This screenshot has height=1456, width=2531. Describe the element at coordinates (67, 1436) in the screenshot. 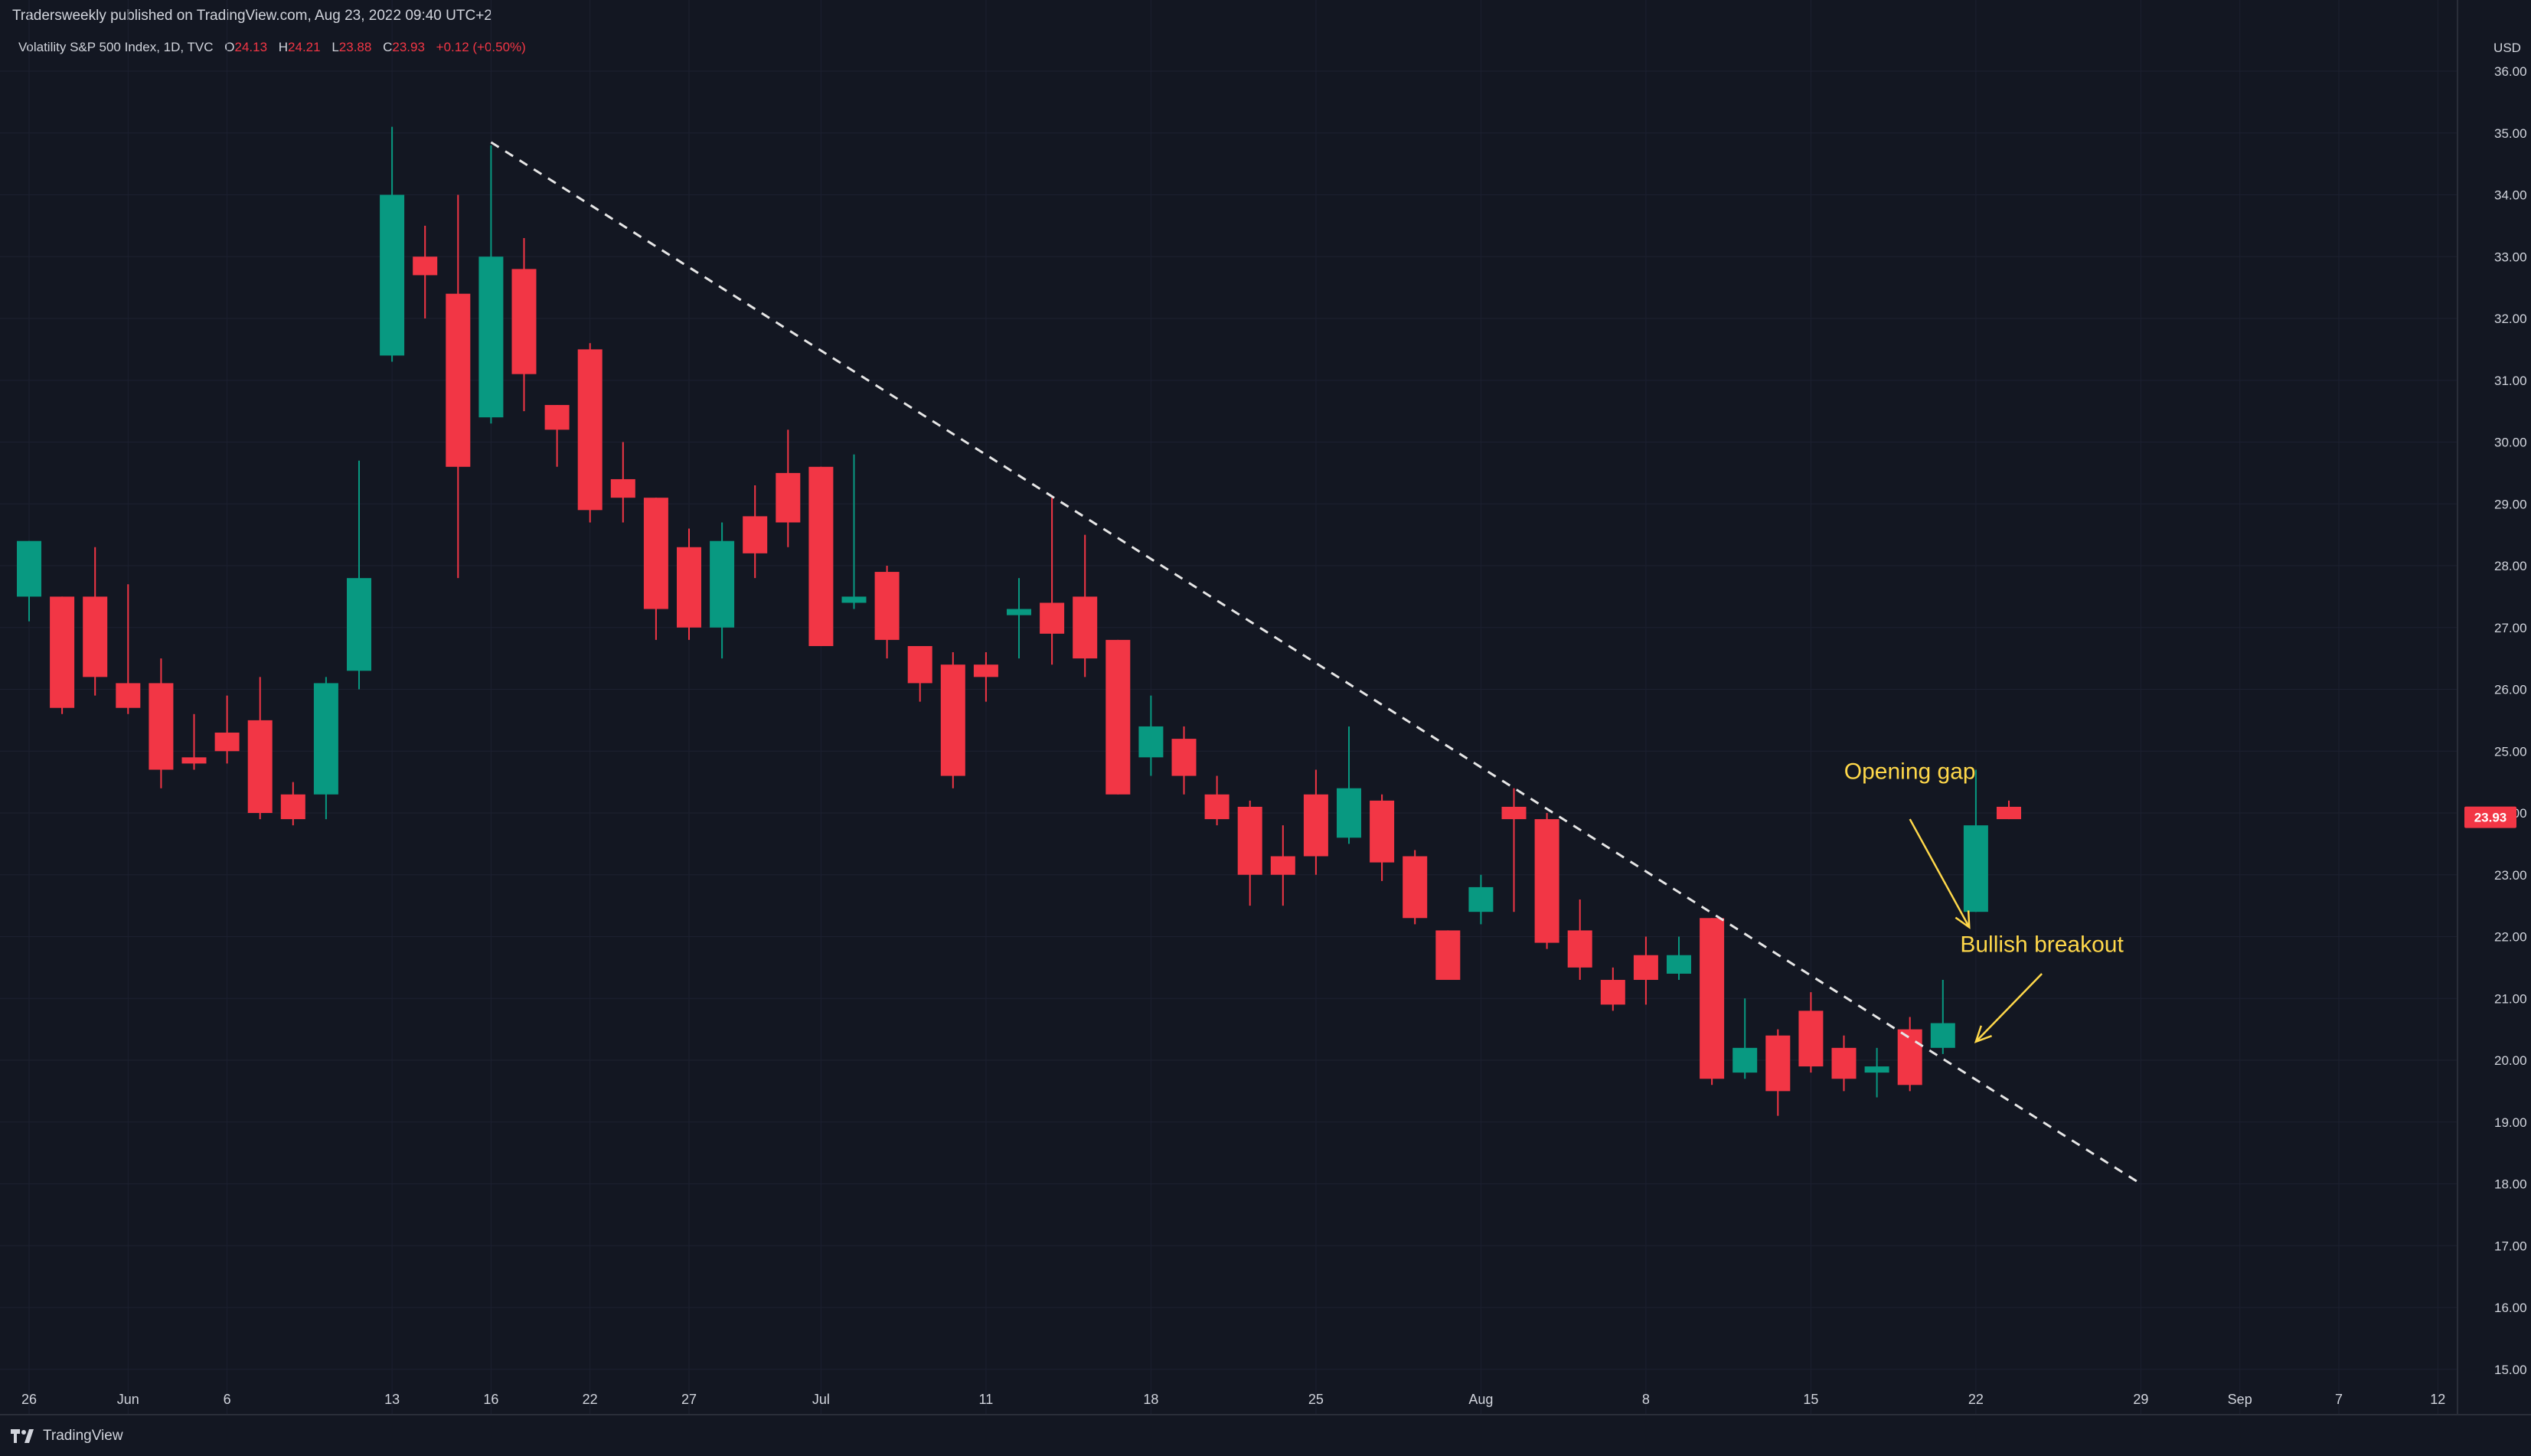

I see `footer-brand: TradingView` at that location.